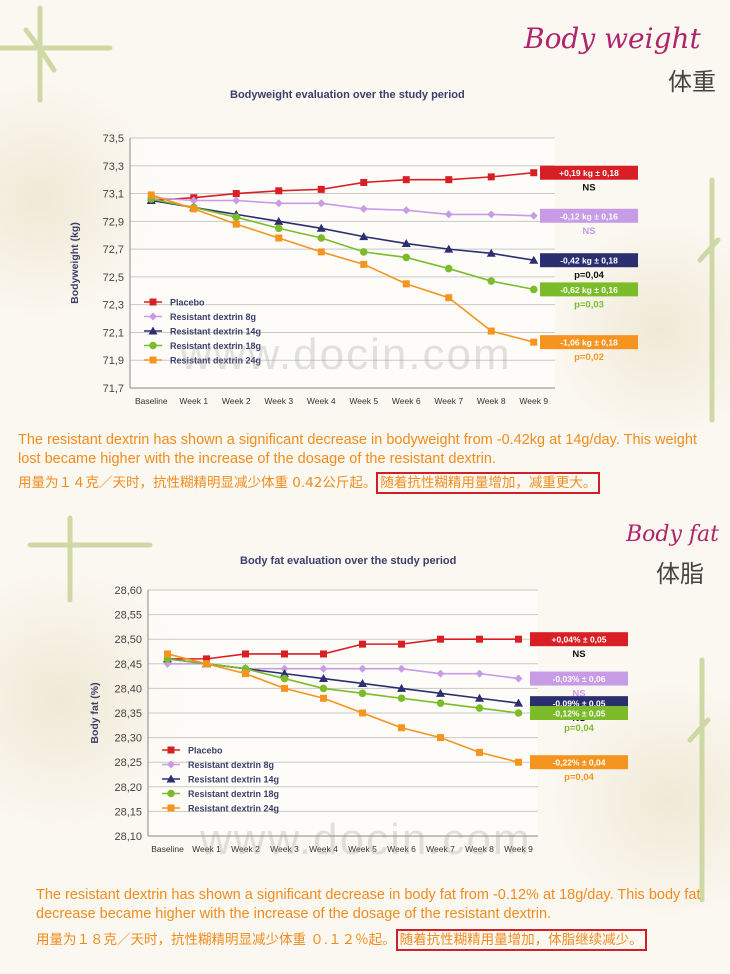 The image size is (730, 974). What do you see at coordinates (245, 849) in the screenshot?
I see `x-tick-label: Week 2` at bounding box center [245, 849].